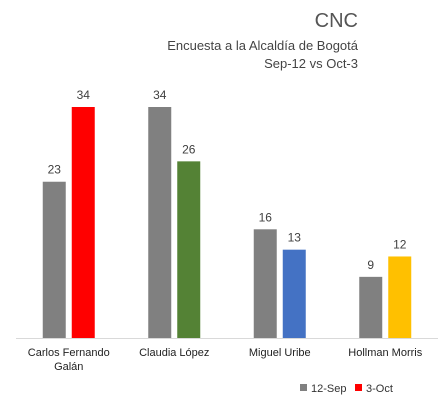 The width and height of the screenshot is (444, 407). I want to click on data-label-12-Sep-1: 34, so click(160, 95).